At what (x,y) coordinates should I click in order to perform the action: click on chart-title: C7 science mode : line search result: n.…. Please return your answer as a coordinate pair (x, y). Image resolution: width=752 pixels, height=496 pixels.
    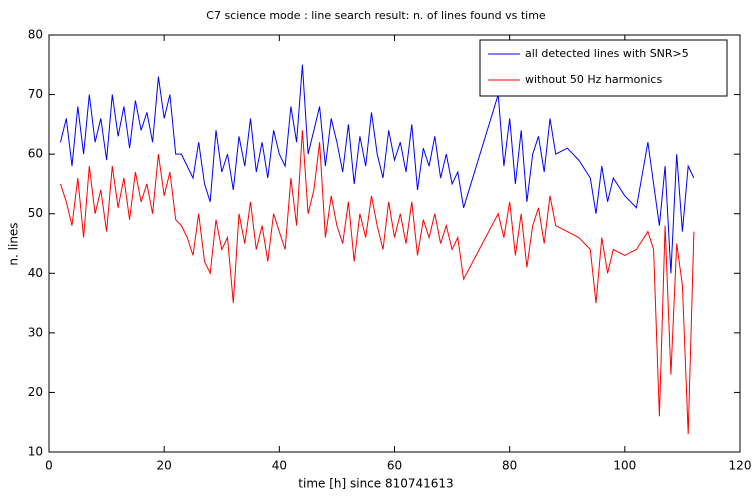
    Looking at the image, I should click on (376, 15).